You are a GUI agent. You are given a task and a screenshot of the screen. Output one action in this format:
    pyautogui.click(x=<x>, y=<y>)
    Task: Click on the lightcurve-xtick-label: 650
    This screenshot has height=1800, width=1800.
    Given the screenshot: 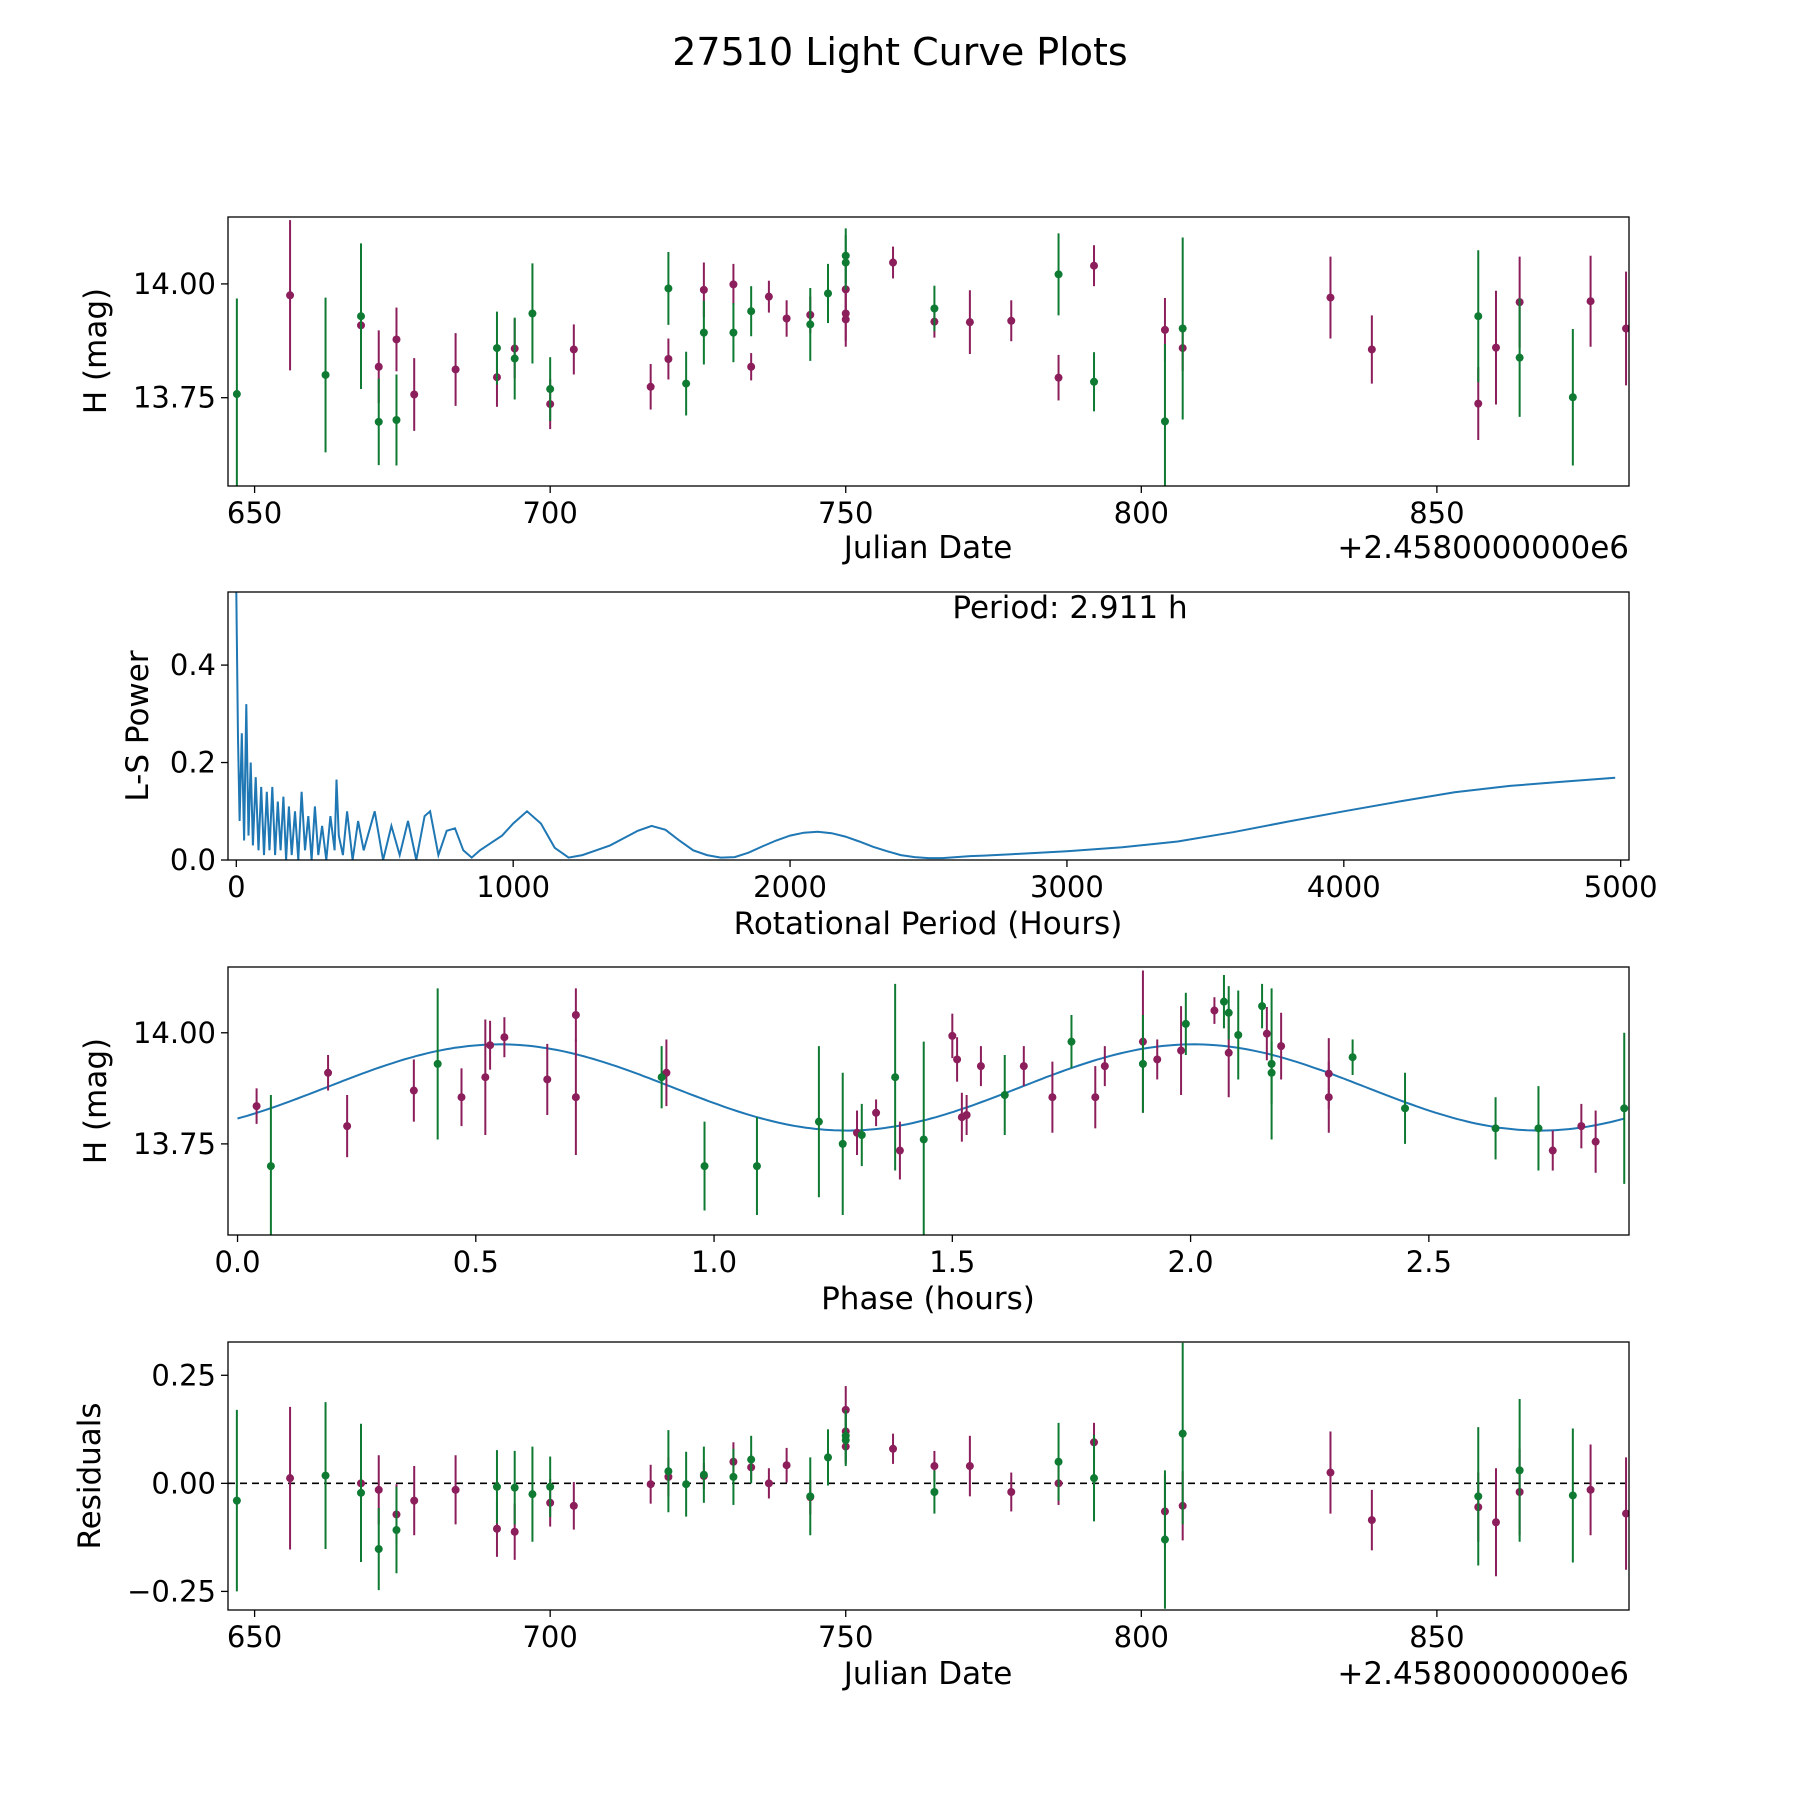 What is the action you would take?
    pyautogui.click(x=254, y=513)
    